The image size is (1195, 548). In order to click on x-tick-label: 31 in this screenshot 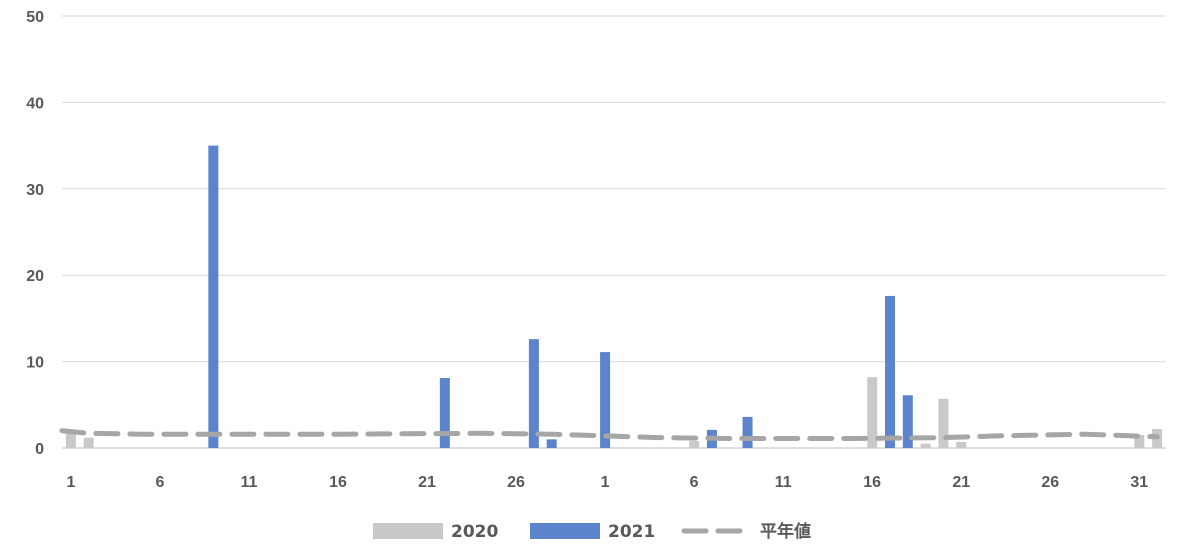, I will do `click(1139, 482)`.